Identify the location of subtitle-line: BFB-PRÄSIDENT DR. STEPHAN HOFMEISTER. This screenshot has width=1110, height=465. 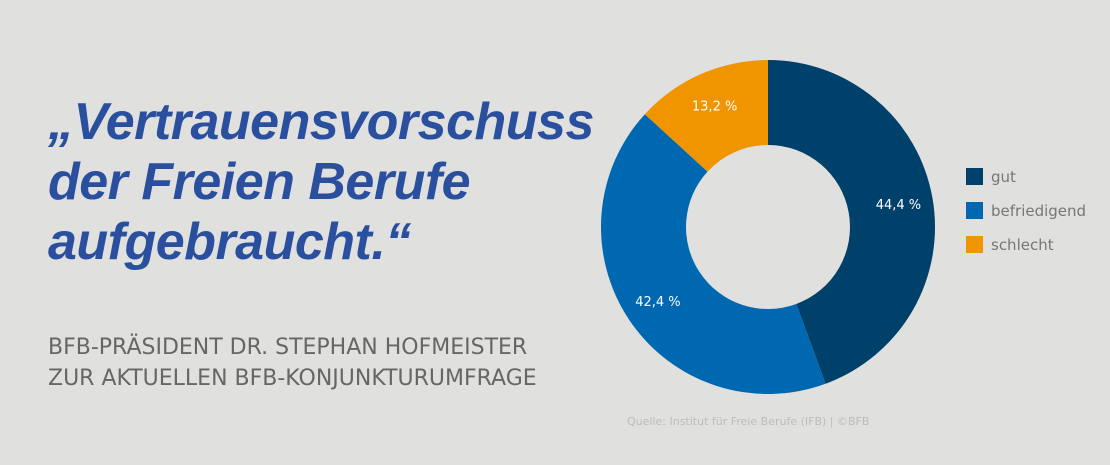
(288, 347).